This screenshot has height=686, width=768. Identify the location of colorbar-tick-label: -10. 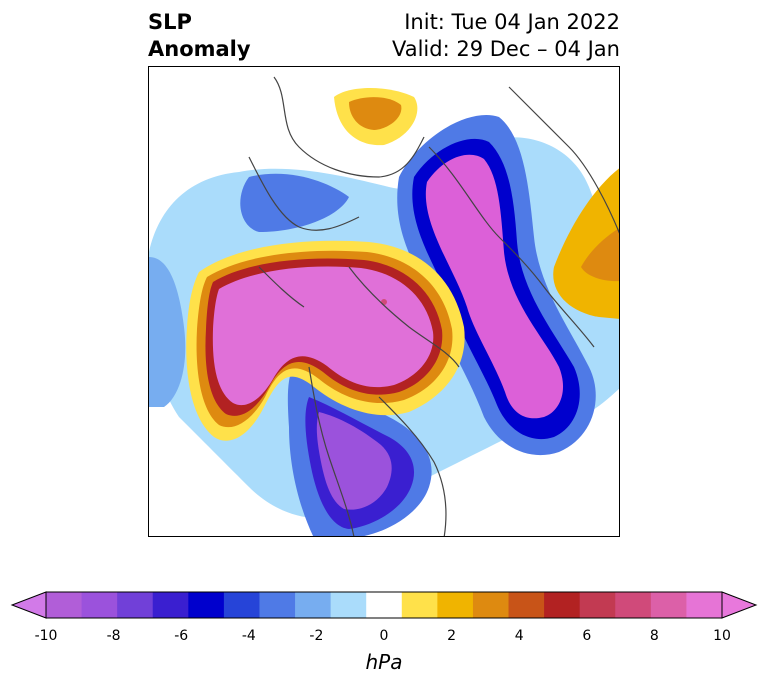
(46, 636).